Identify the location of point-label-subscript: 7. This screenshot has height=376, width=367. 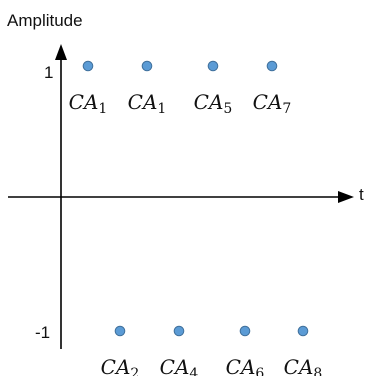
(286, 109).